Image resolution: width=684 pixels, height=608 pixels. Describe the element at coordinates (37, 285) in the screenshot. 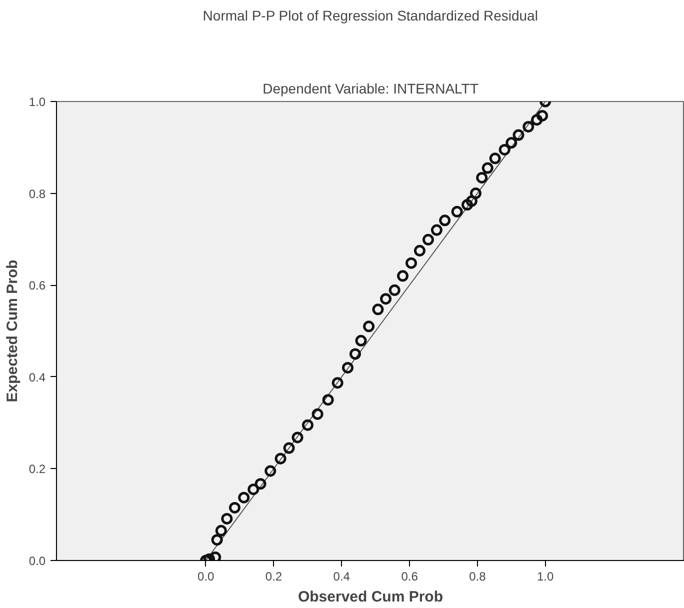

I see `y-tick-label: 0.6` at that location.